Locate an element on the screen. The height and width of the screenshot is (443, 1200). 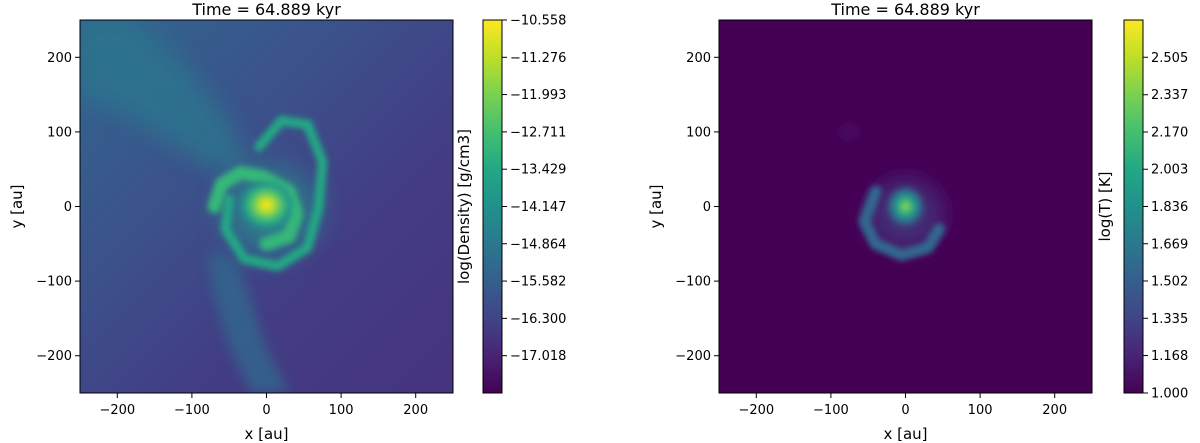
temperature-core is located at coordinates (905, 206).